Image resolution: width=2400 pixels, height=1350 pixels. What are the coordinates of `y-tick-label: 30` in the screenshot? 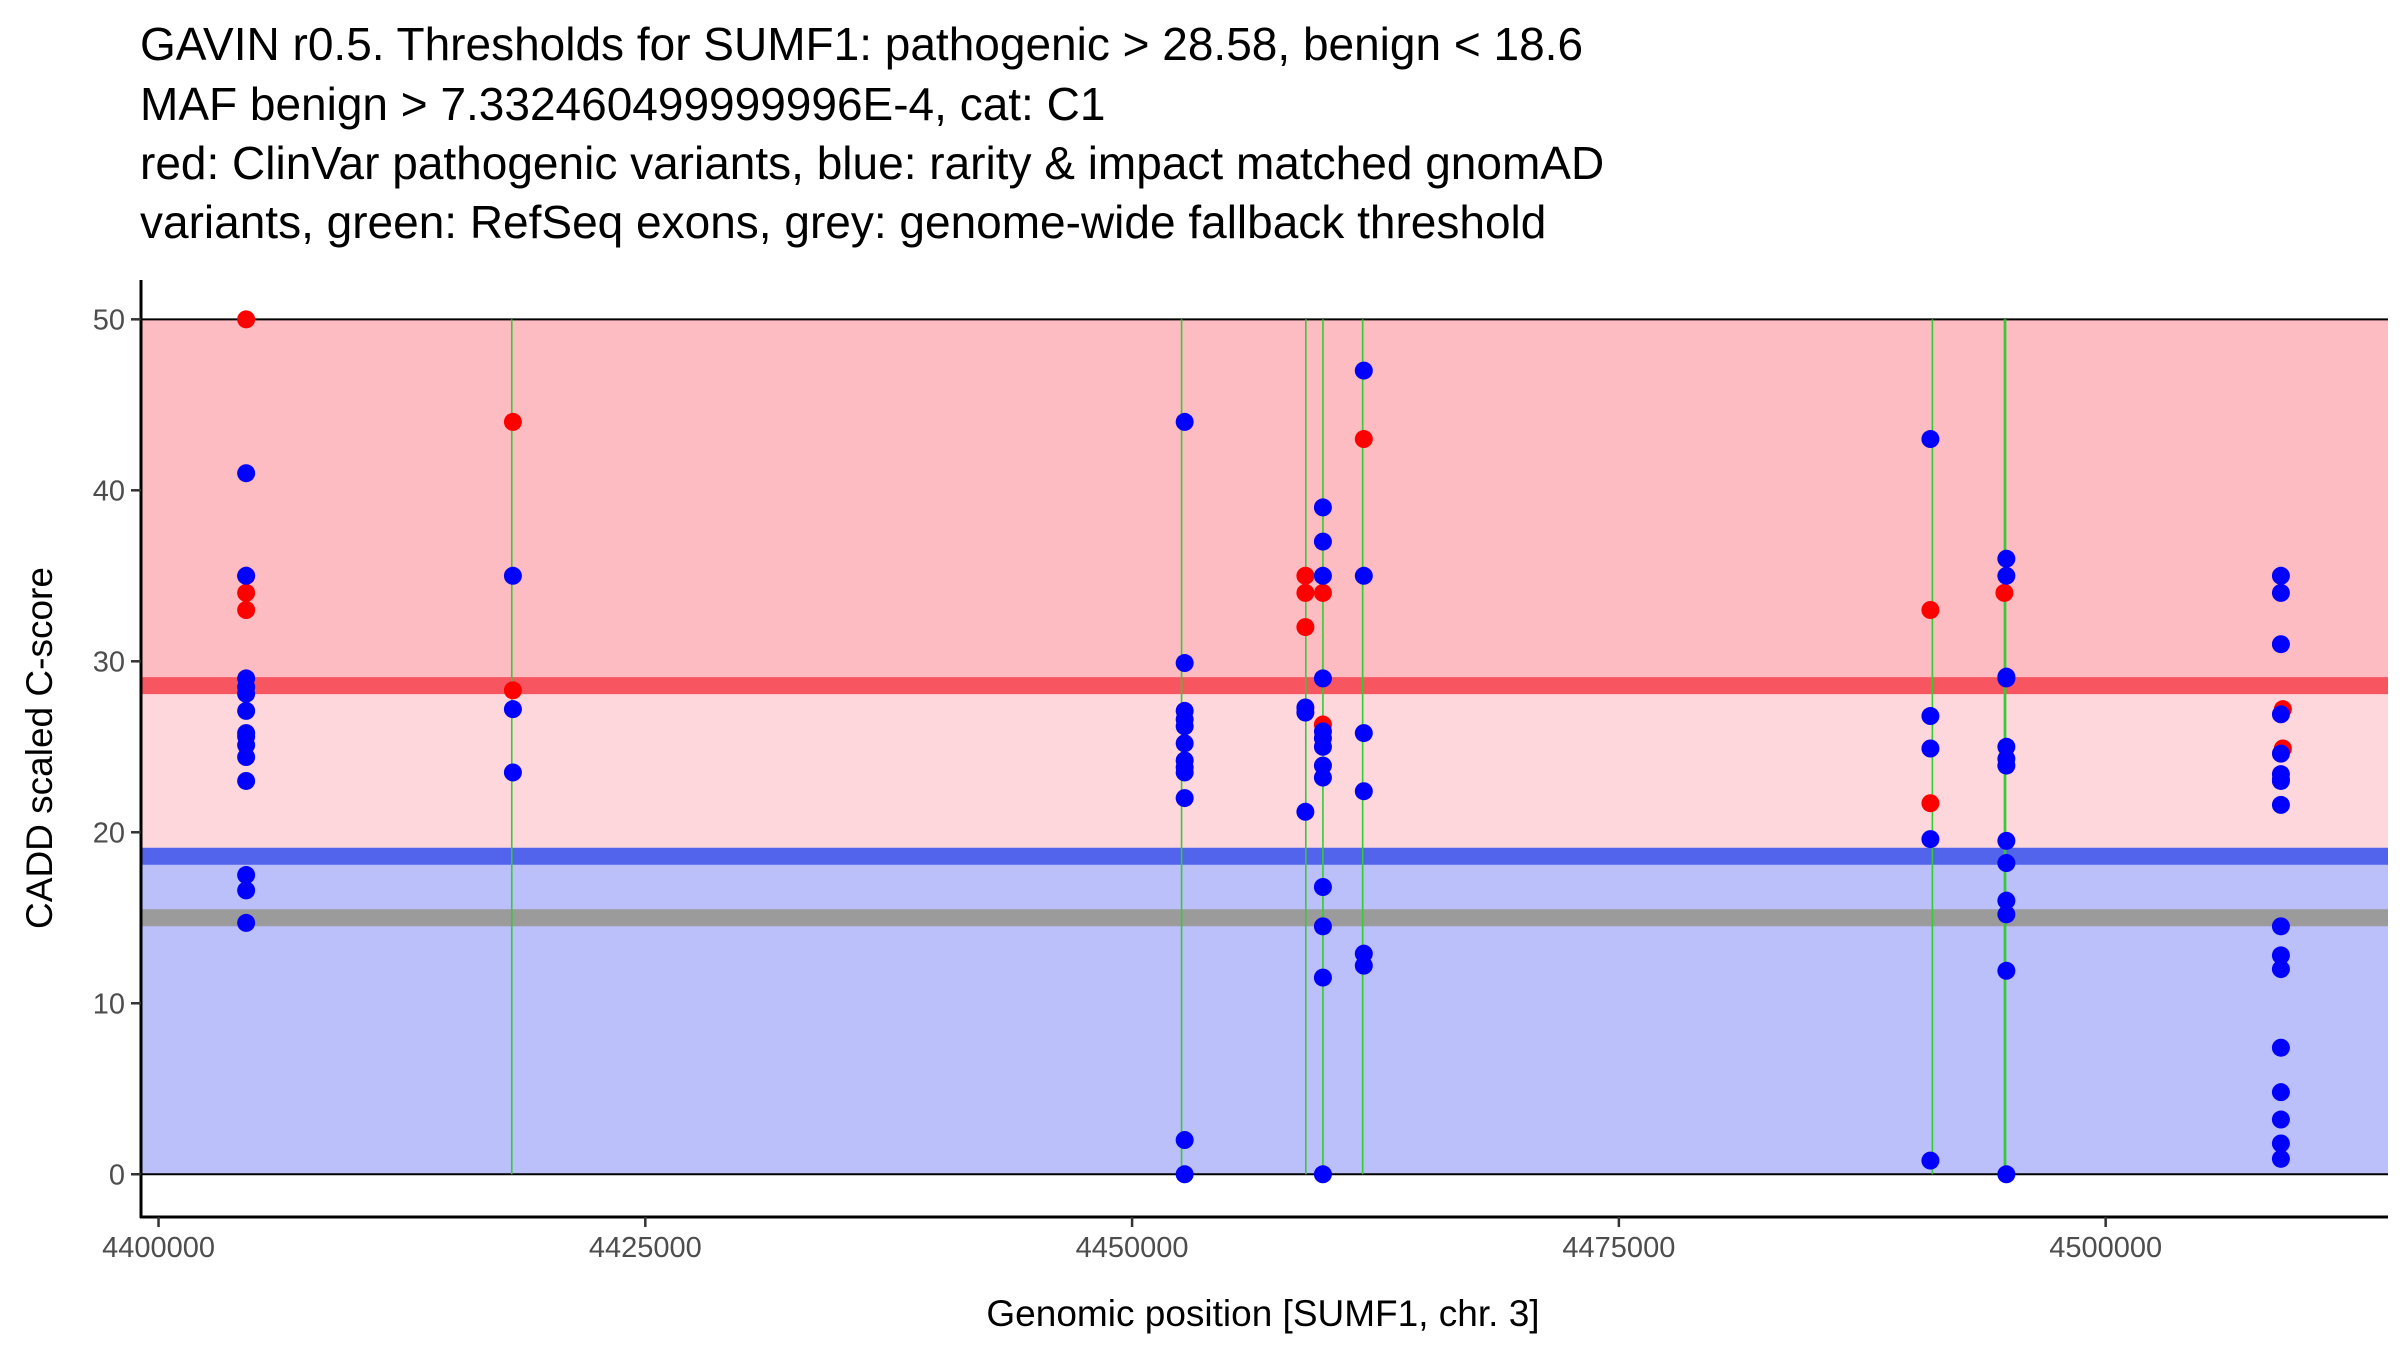 It's located at (109, 662).